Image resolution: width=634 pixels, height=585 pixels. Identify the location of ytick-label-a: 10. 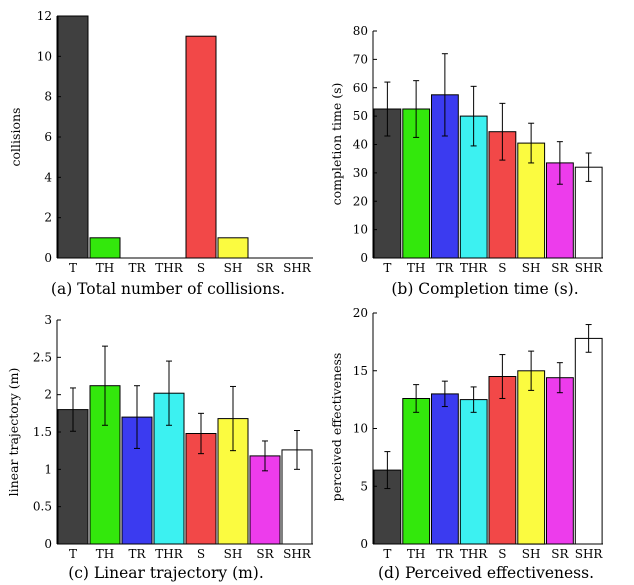
(44, 56).